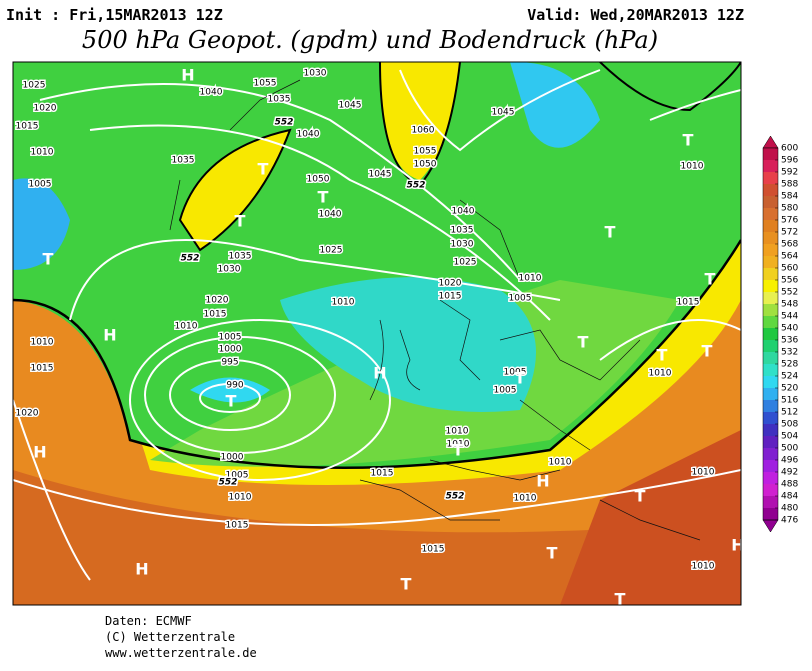 The width and height of the screenshot is (812, 671). Describe the element at coordinates (789, 473) in the screenshot. I see `colorbar-tick-label: 492` at that location.